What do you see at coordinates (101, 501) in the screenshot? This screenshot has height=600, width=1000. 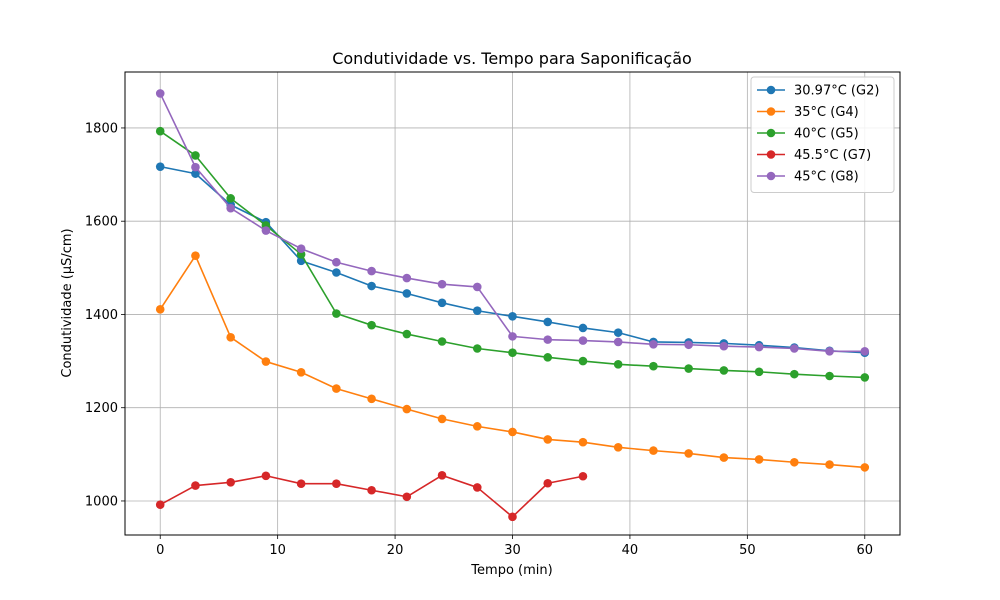 I see `y-tick-label: 1000` at bounding box center [101, 501].